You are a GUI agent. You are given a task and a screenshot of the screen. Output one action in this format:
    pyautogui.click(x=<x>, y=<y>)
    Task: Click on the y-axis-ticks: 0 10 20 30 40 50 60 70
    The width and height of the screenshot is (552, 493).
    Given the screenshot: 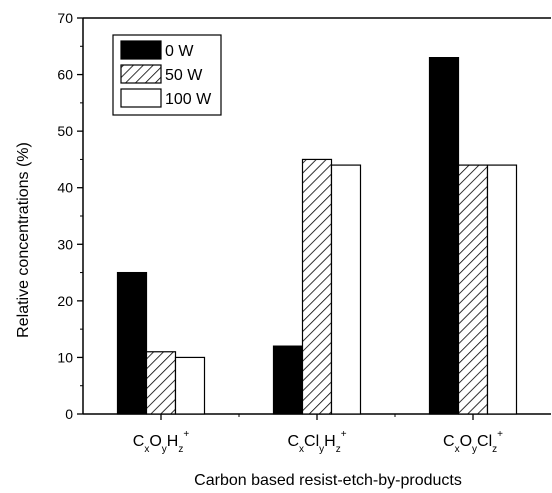 What is the action you would take?
    pyautogui.click(x=70, y=216)
    